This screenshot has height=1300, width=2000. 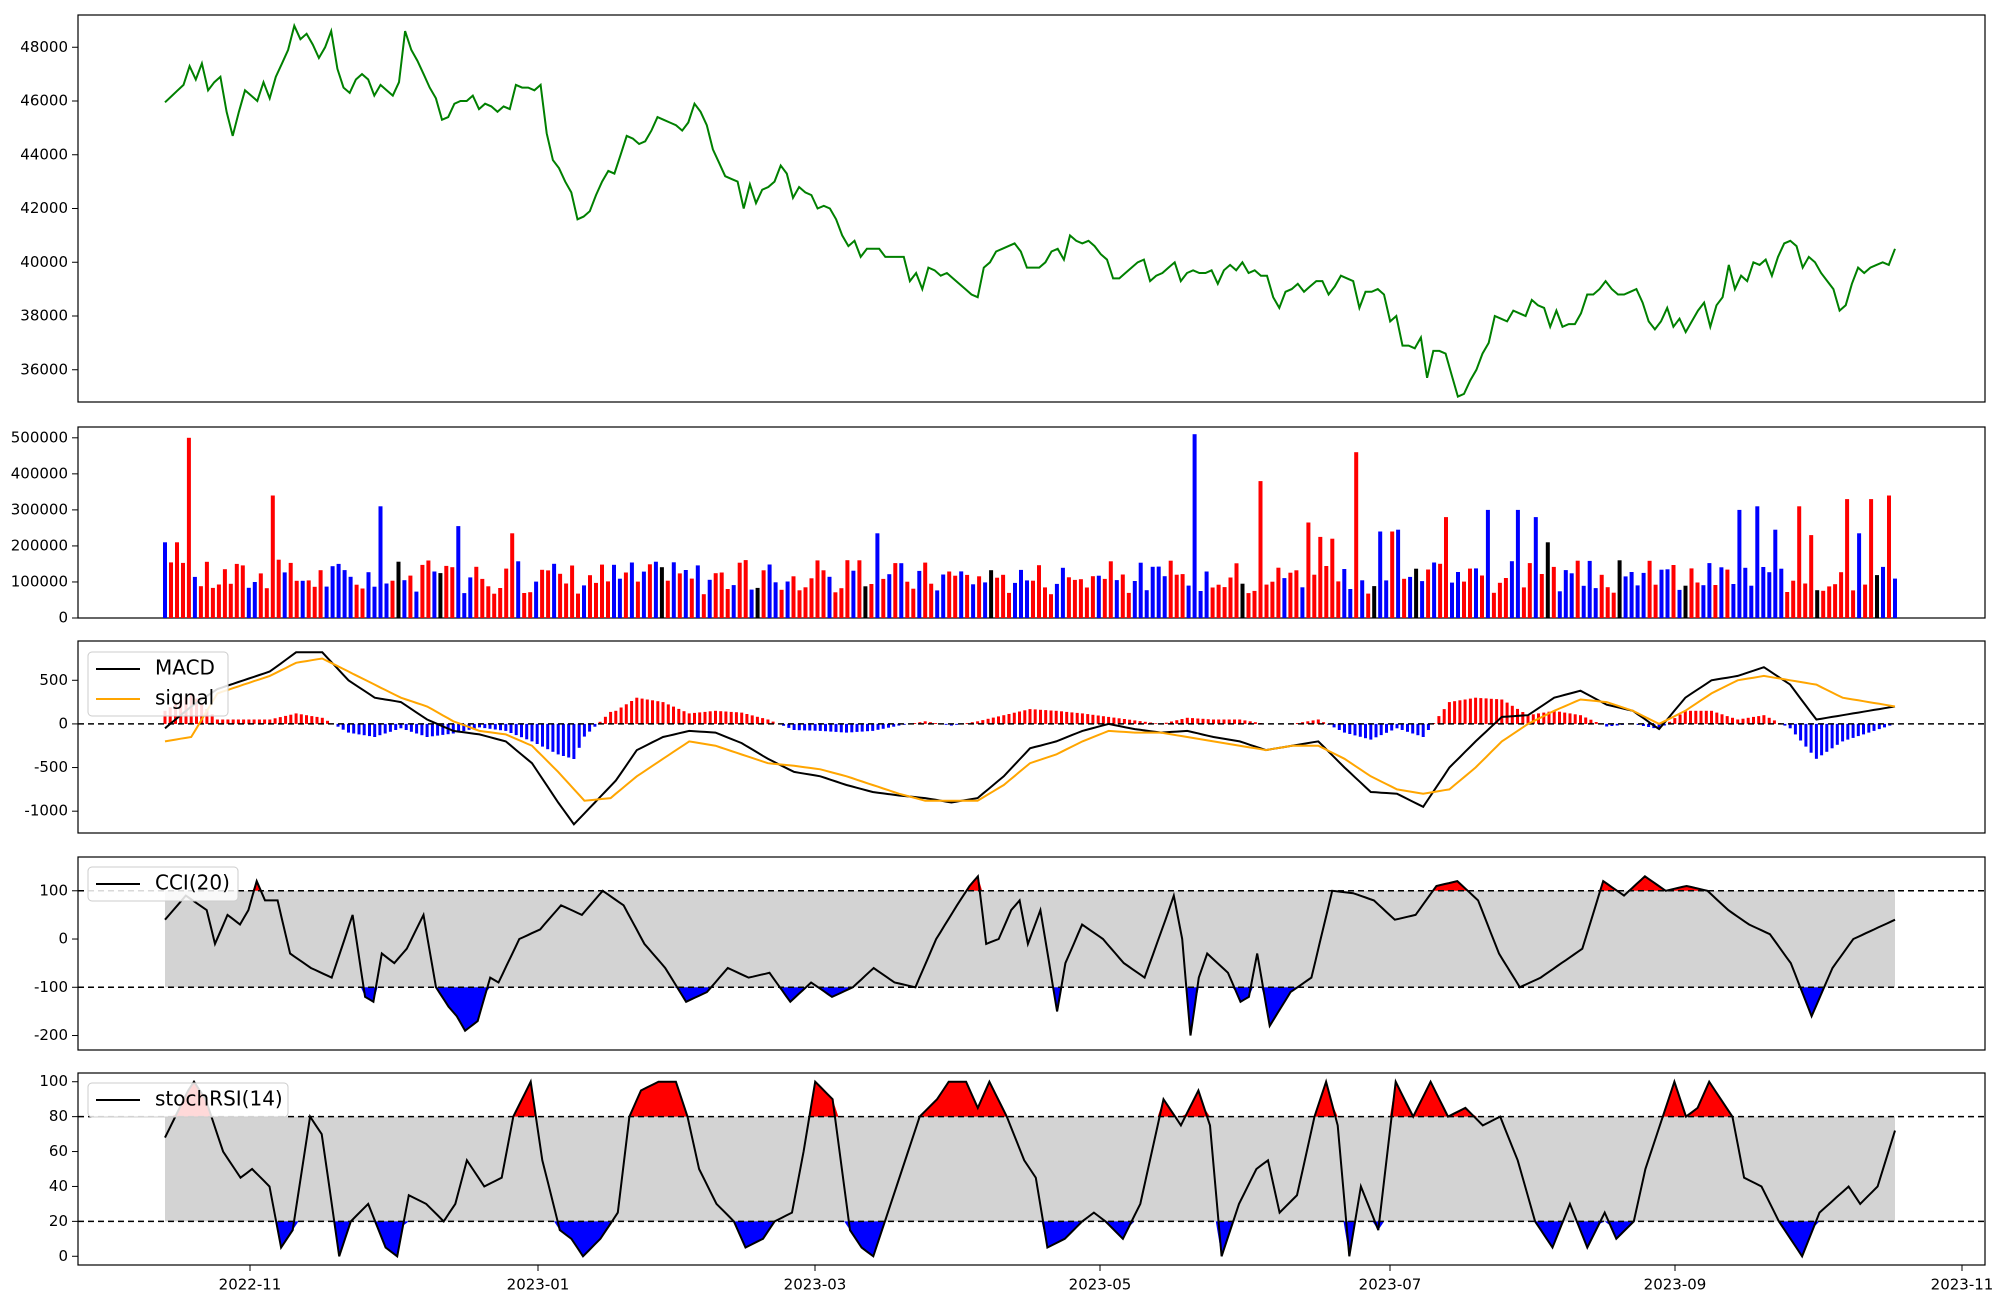 I want to click on x-tick-label: 2022-11, so click(x=250, y=1285).